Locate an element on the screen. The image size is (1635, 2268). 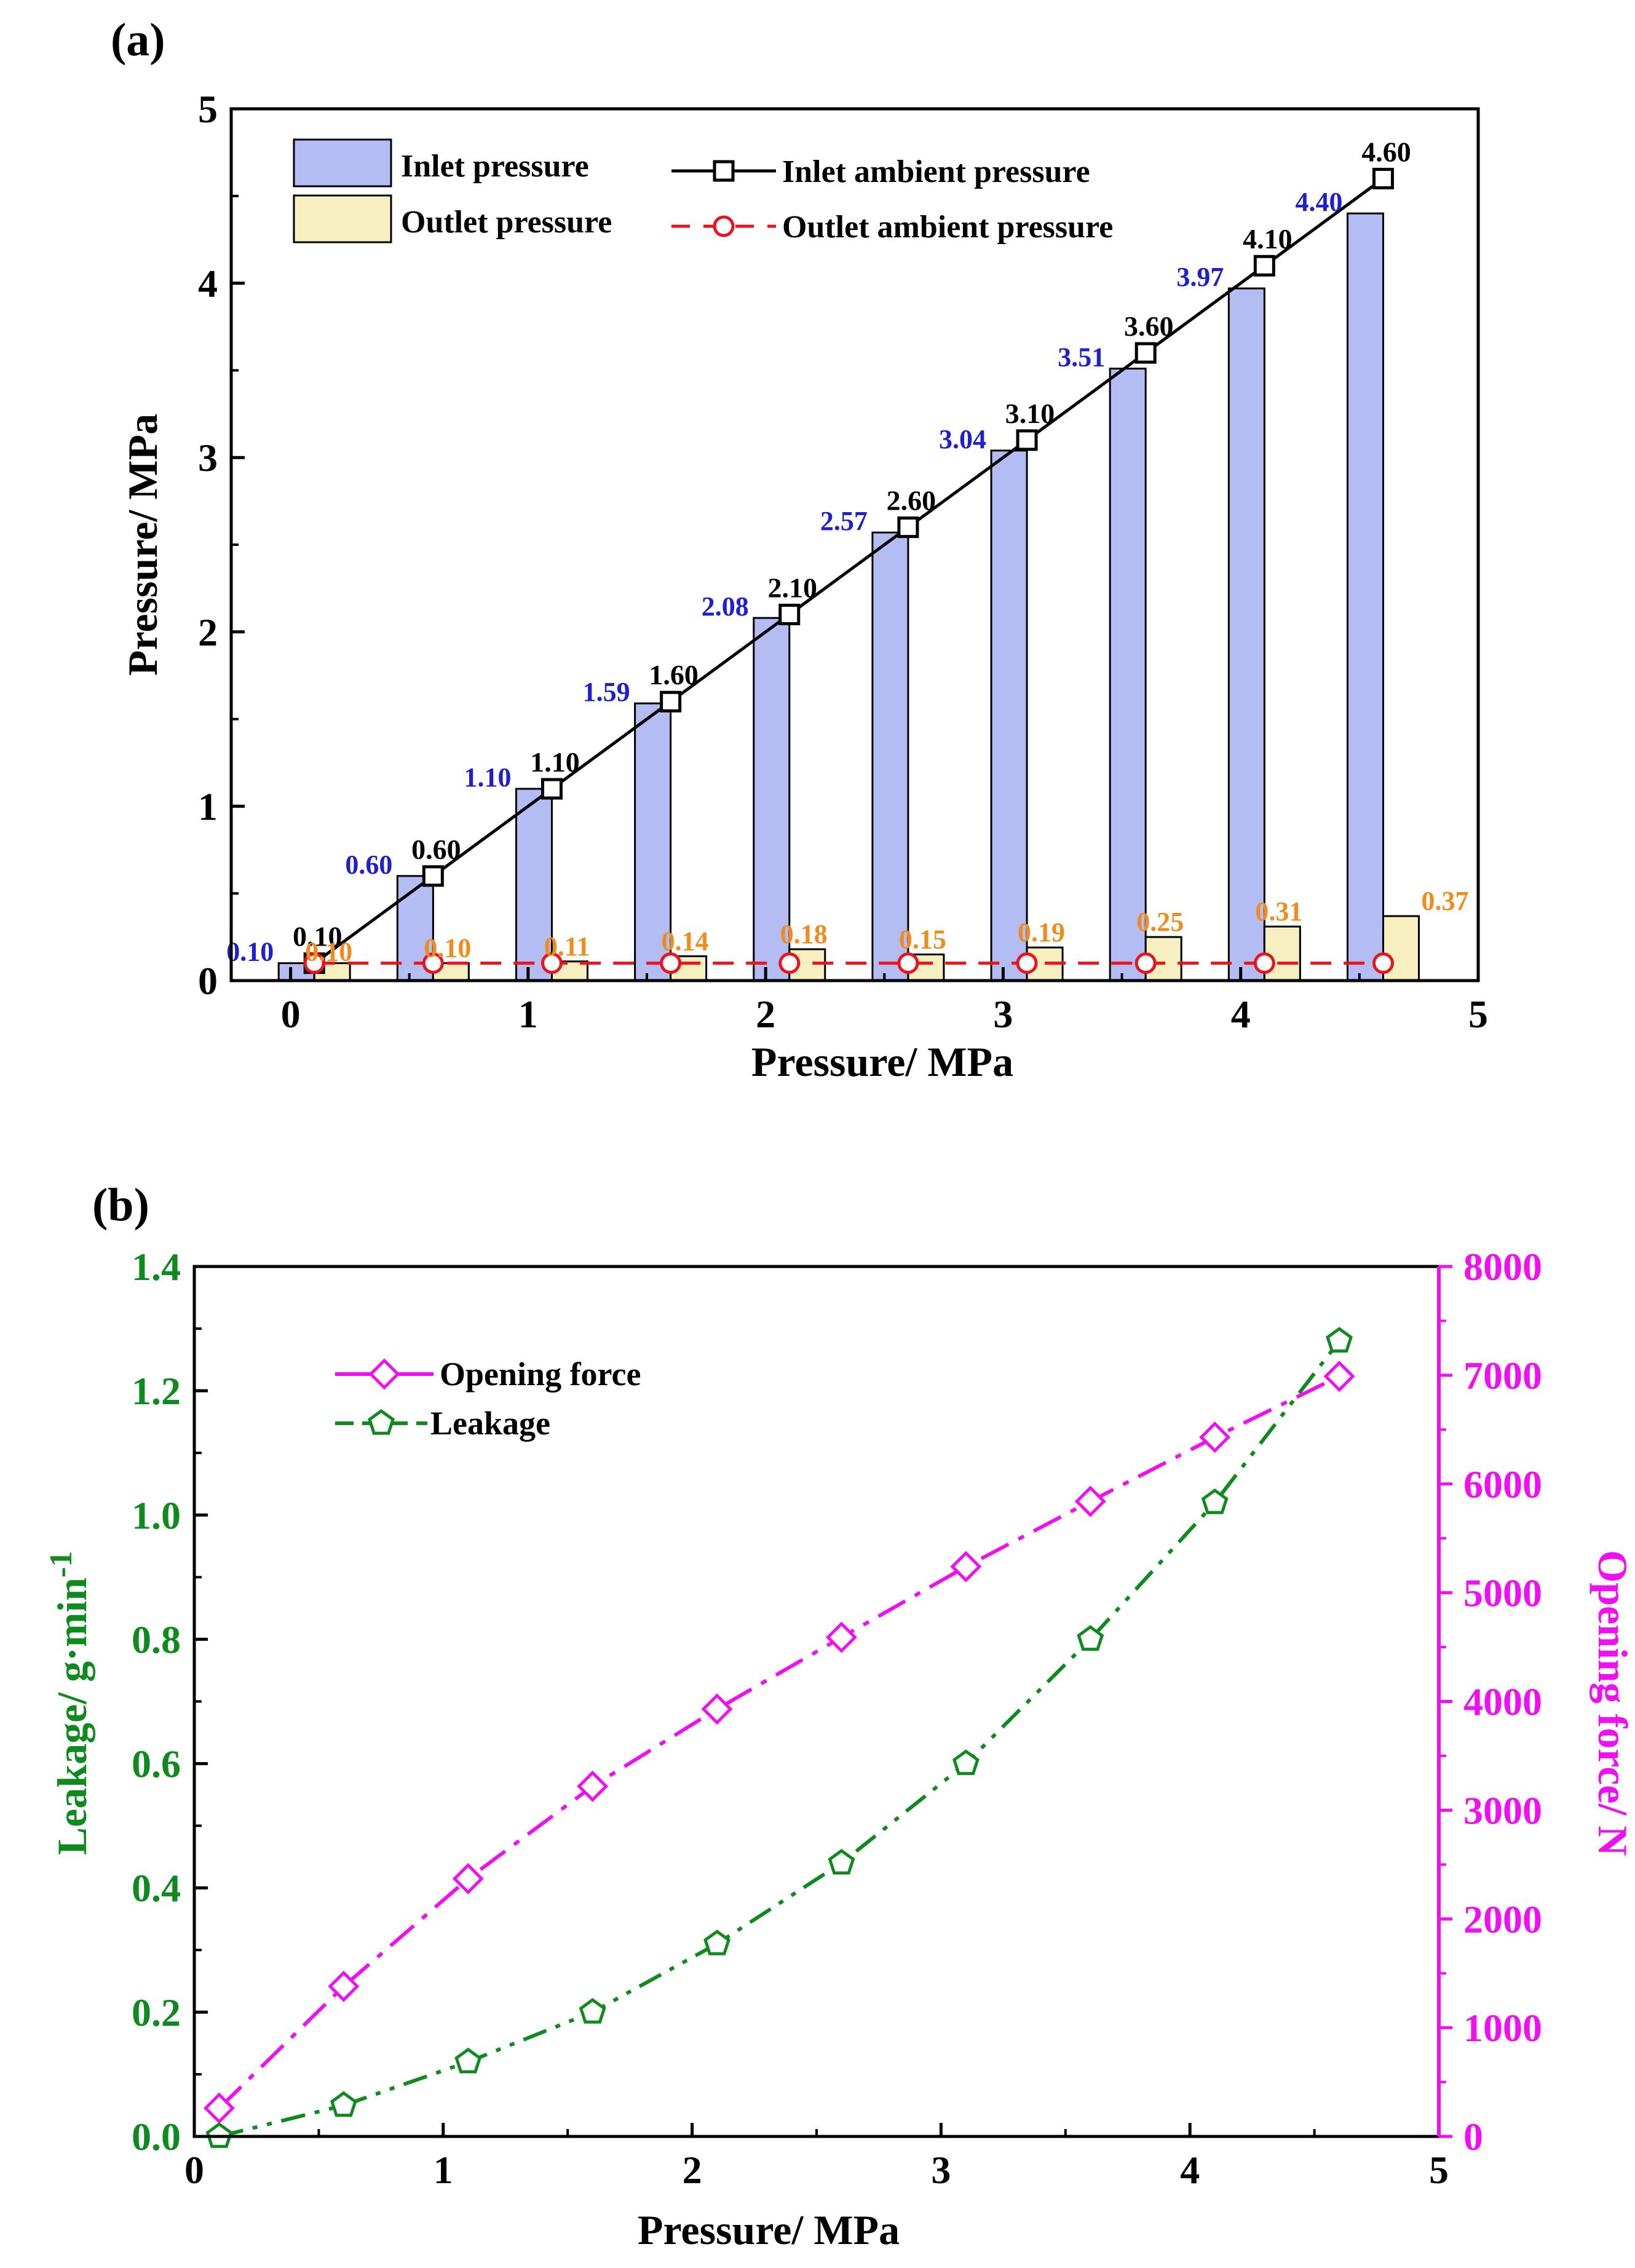
y-tick-label-a: 1 is located at coordinates (208, 806).